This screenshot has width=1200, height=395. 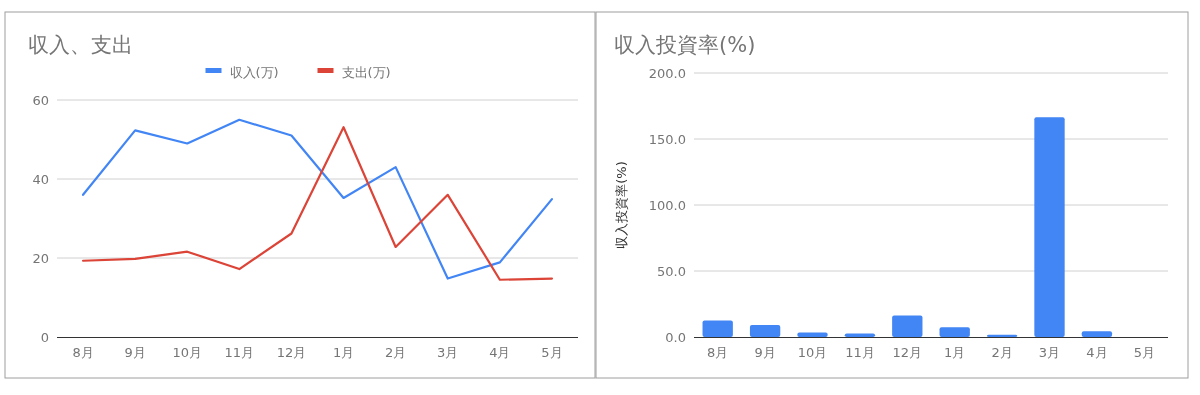 What do you see at coordinates (366, 72) in the screenshot?
I see `legend-label: 支出(万)` at bounding box center [366, 72].